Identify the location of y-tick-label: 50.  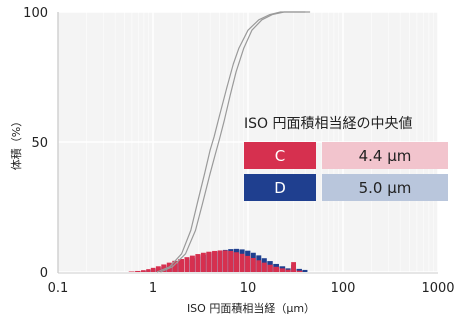
(39, 143).